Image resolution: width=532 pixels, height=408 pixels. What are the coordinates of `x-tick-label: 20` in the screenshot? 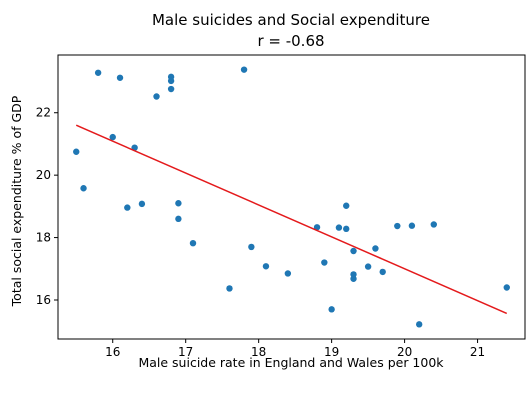 It's located at (404, 352).